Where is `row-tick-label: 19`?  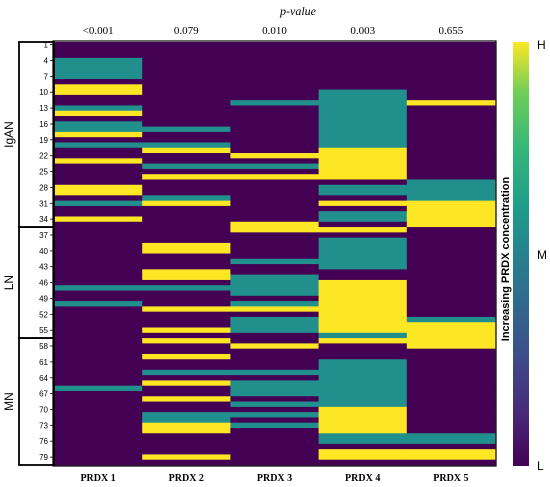 row-tick-label: 19 is located at coordinates (43, 140).